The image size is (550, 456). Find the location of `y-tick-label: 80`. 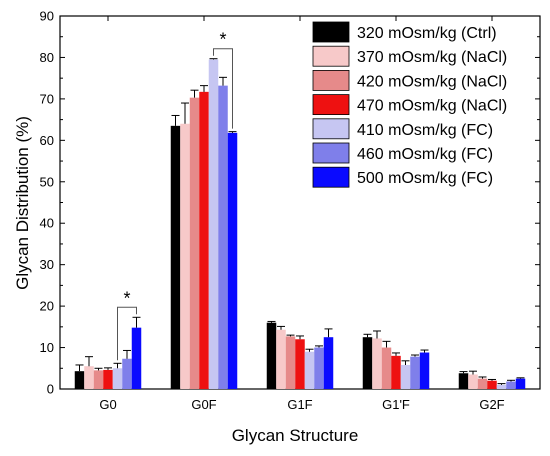

y-tick-label: 80 is located at coordinates (47, 57).